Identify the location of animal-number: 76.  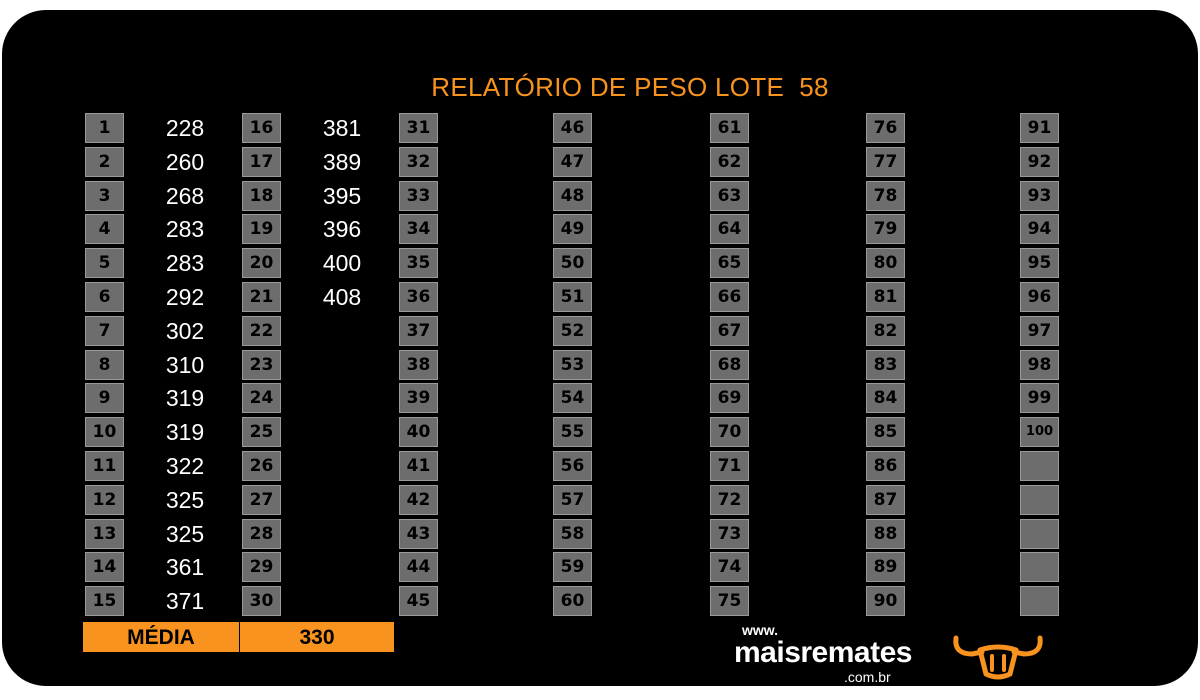
(885, 128).